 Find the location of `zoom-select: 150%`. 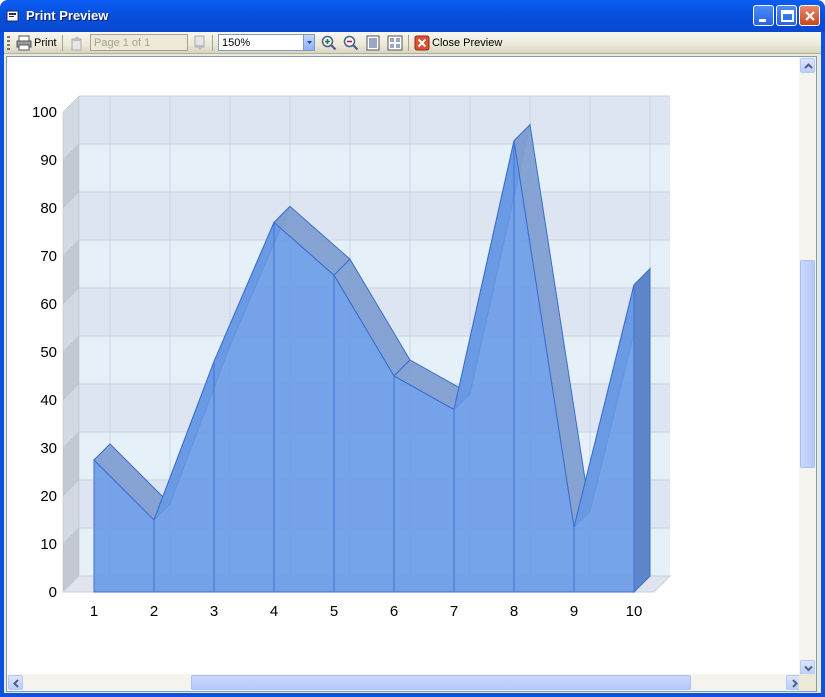

zoom-select: 150% is located at coordinates (266, 42).